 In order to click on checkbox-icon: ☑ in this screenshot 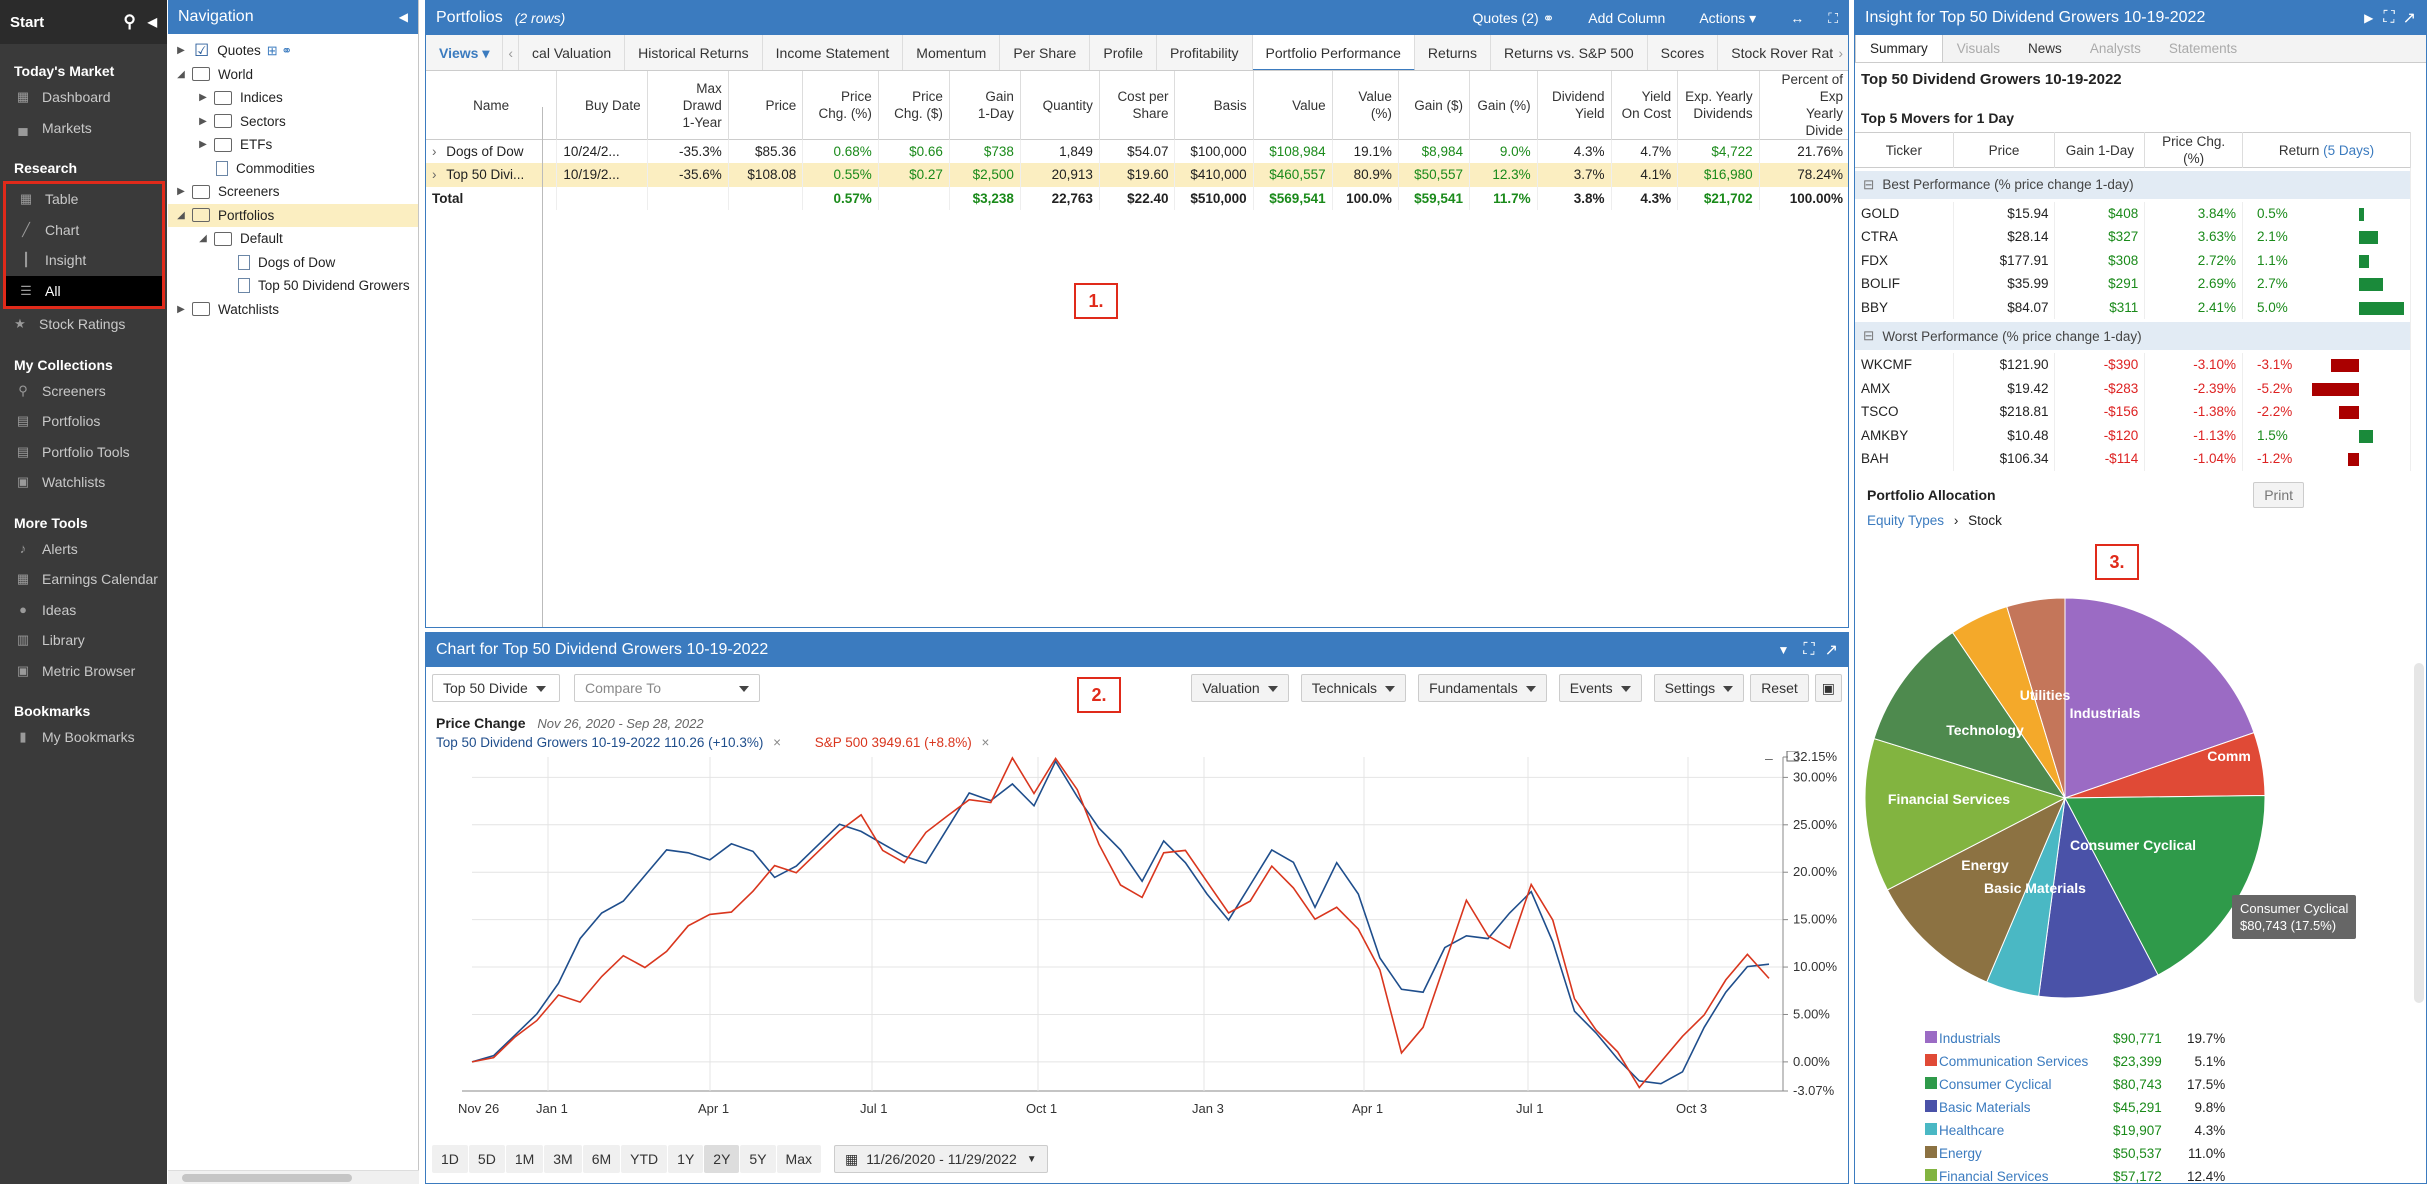, I will do `click(202, 50)`.